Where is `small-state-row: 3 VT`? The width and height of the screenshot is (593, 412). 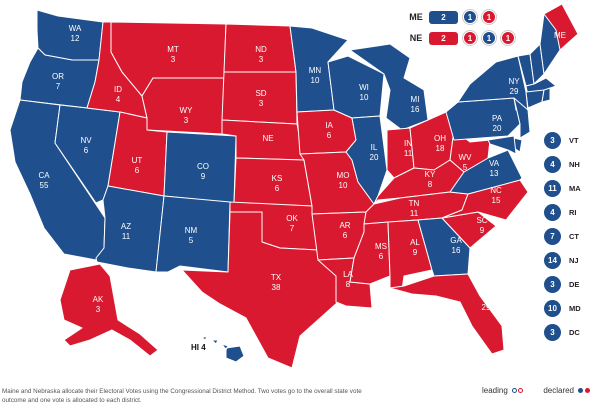
small-state-row: 3 VT is located at coordinates (565, 140).